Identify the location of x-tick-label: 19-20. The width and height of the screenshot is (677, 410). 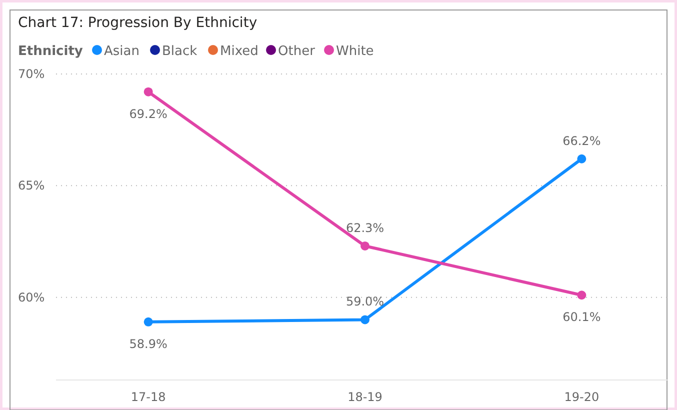
(582, 397).